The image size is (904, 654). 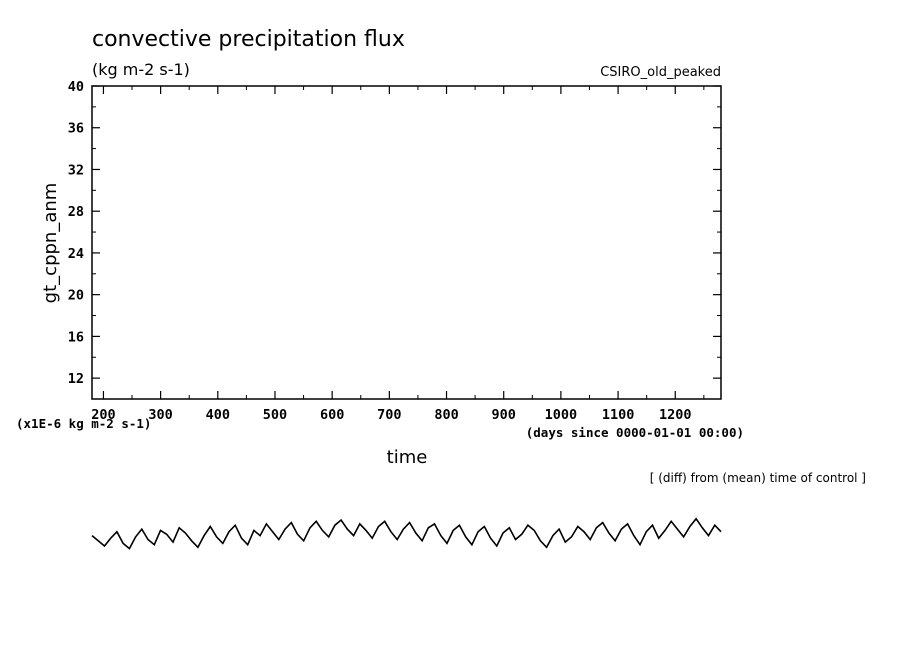 I want to click on x-tick-label: 200, so click(x=103, y=415).